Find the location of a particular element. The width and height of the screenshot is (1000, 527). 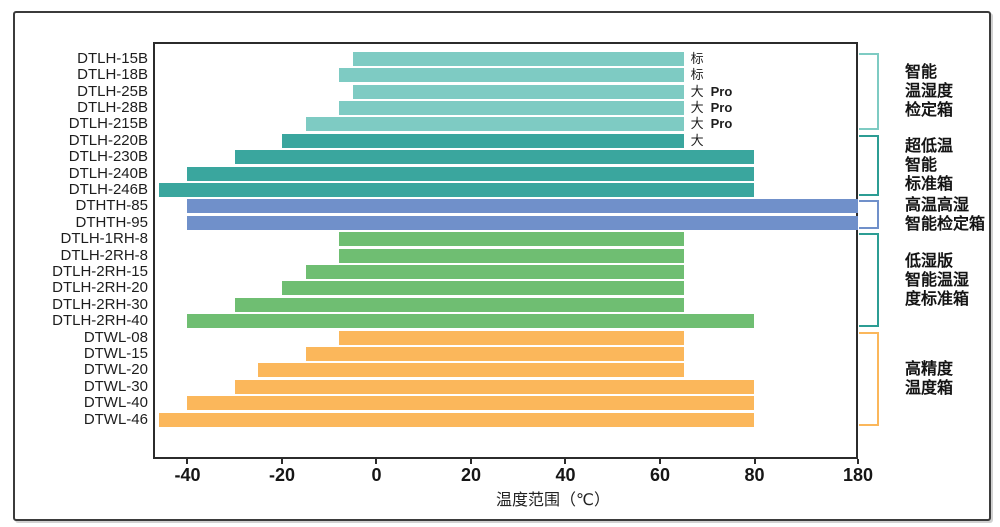

x-tick-label: 40 is located at coordinates (565, 475).